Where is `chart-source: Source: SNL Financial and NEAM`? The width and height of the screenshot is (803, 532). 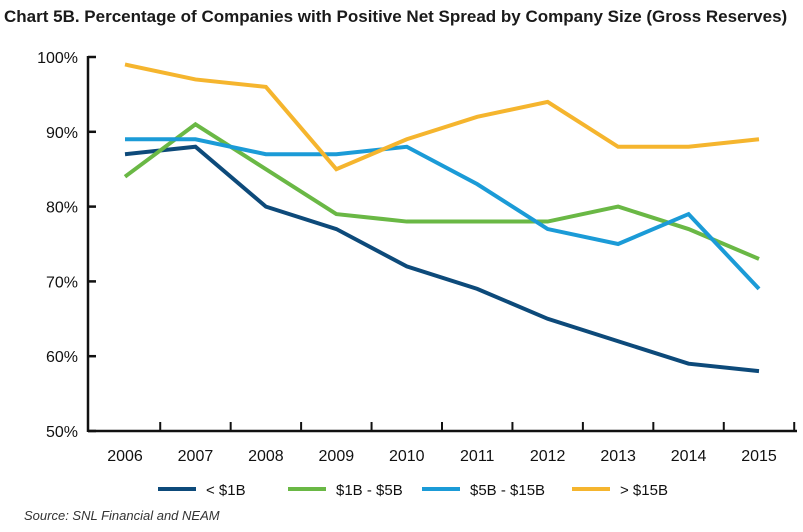 chart-source: Source: SNL Financial and NEAM is located at coordinates (122, 515).